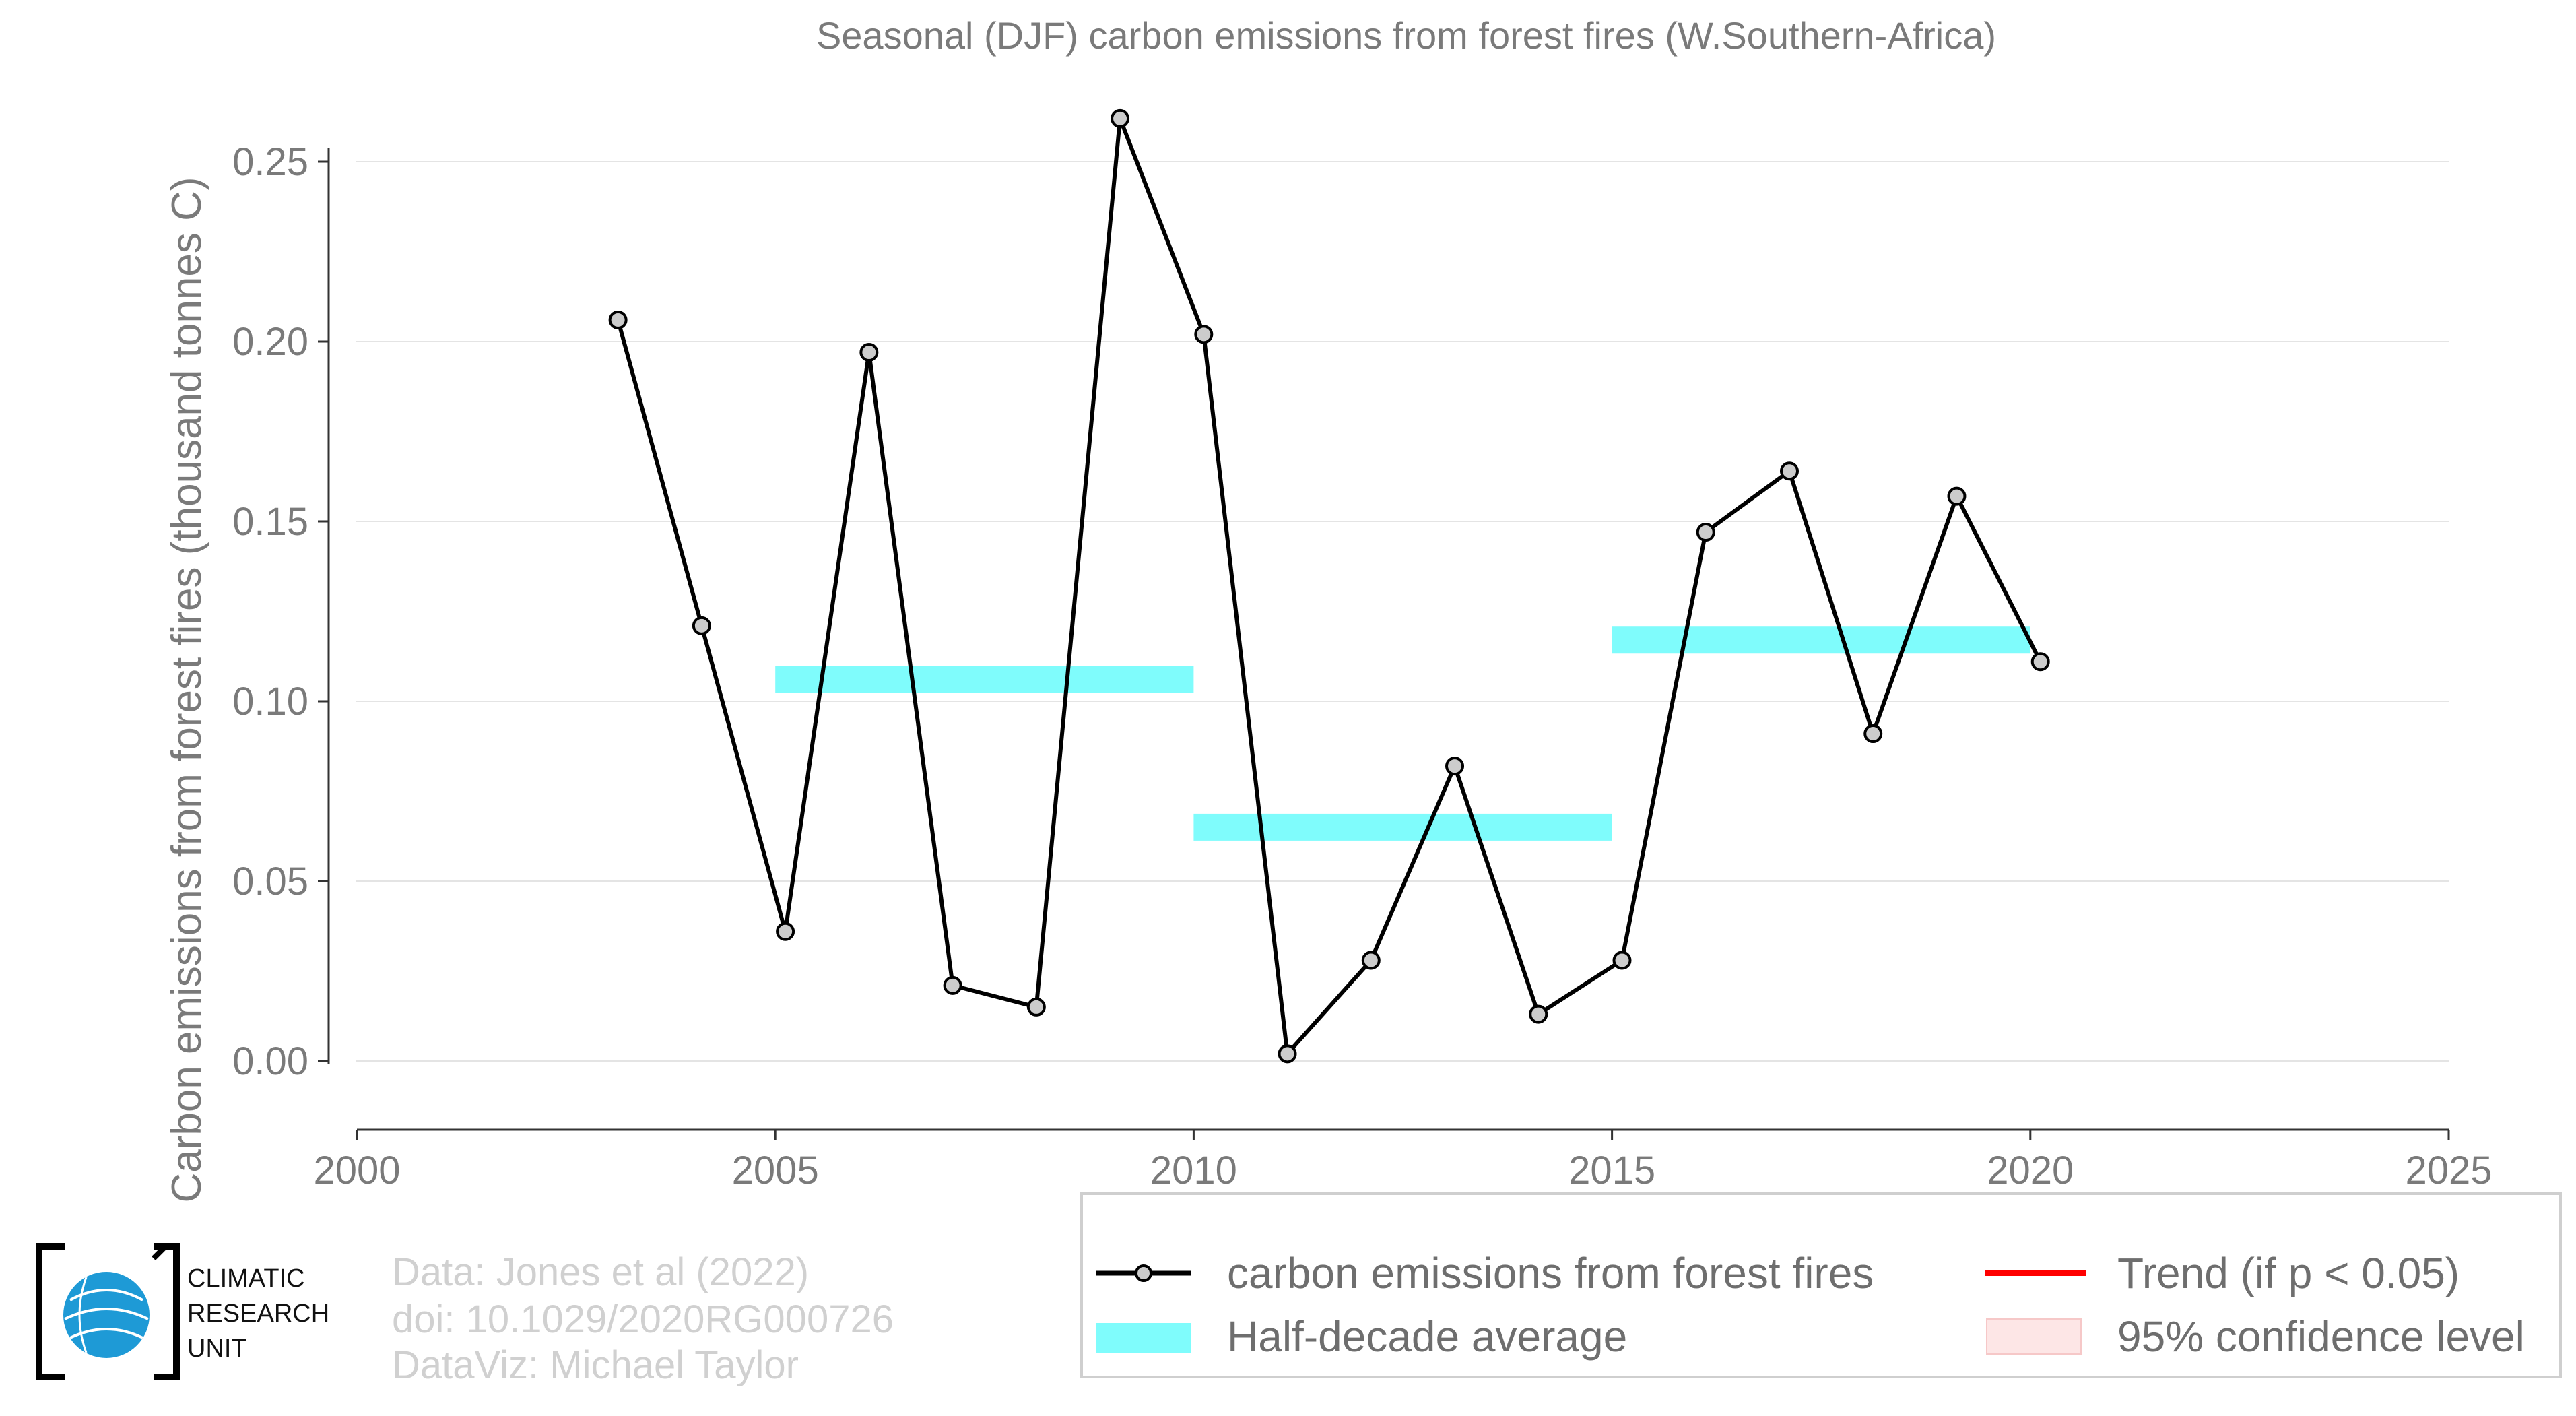 The width and height of the screenshot is (2576, 1416). I want to click on credit-dataviz: DataViz: Michael Taylor, so click(595, 1365).